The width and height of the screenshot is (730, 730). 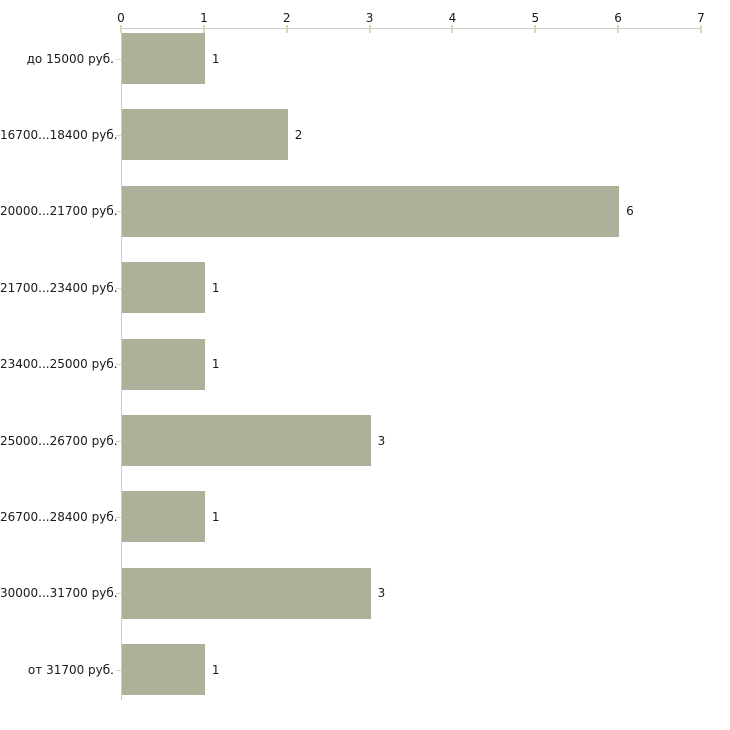 I want to click on category-label: 16700...18400 руб., so click(x=59, y=134).